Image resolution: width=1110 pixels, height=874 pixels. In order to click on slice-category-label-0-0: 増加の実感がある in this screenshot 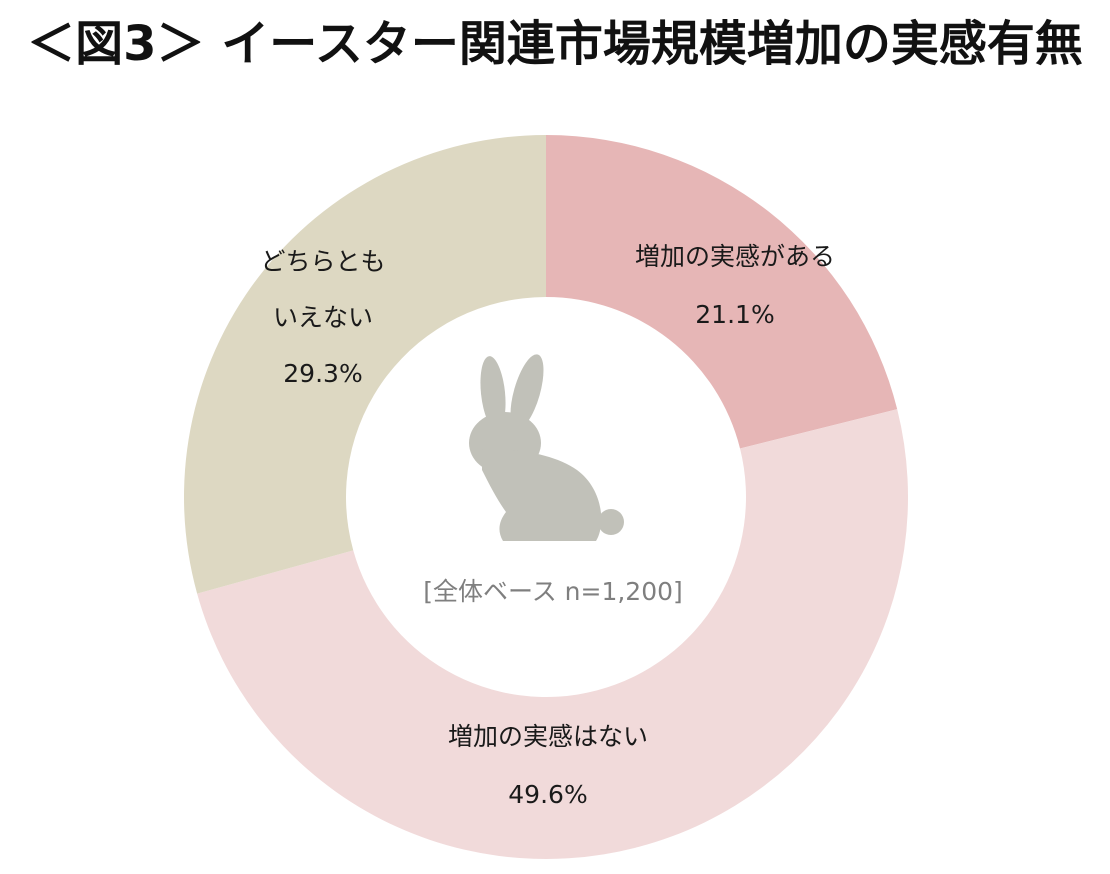, I will do `click(735, 256)`.